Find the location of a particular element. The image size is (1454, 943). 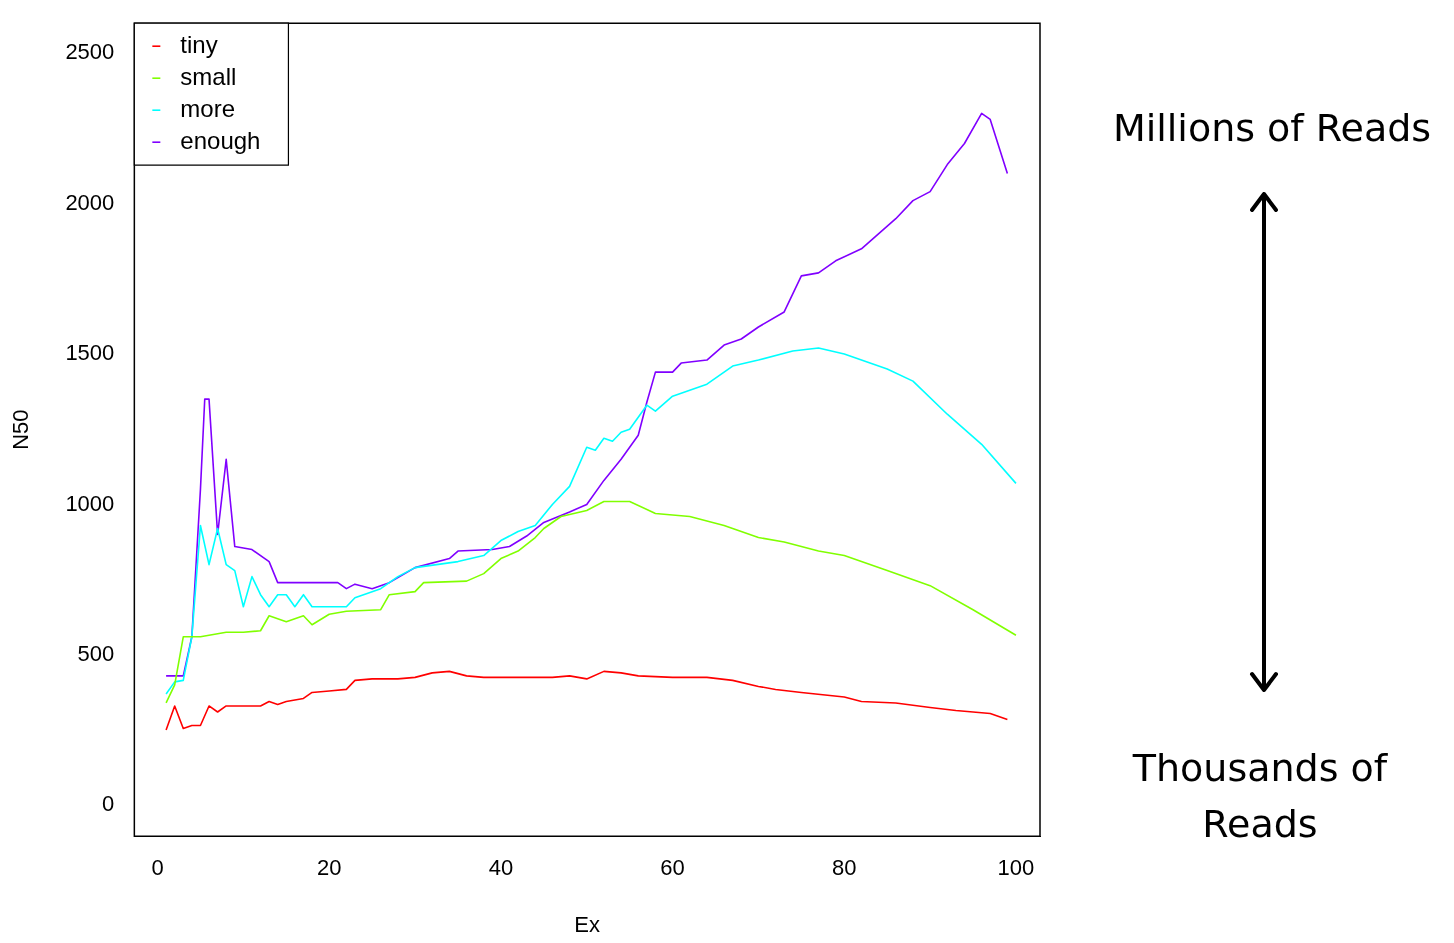

x-tick-label: 100 is located at coordinates (1016, 868).